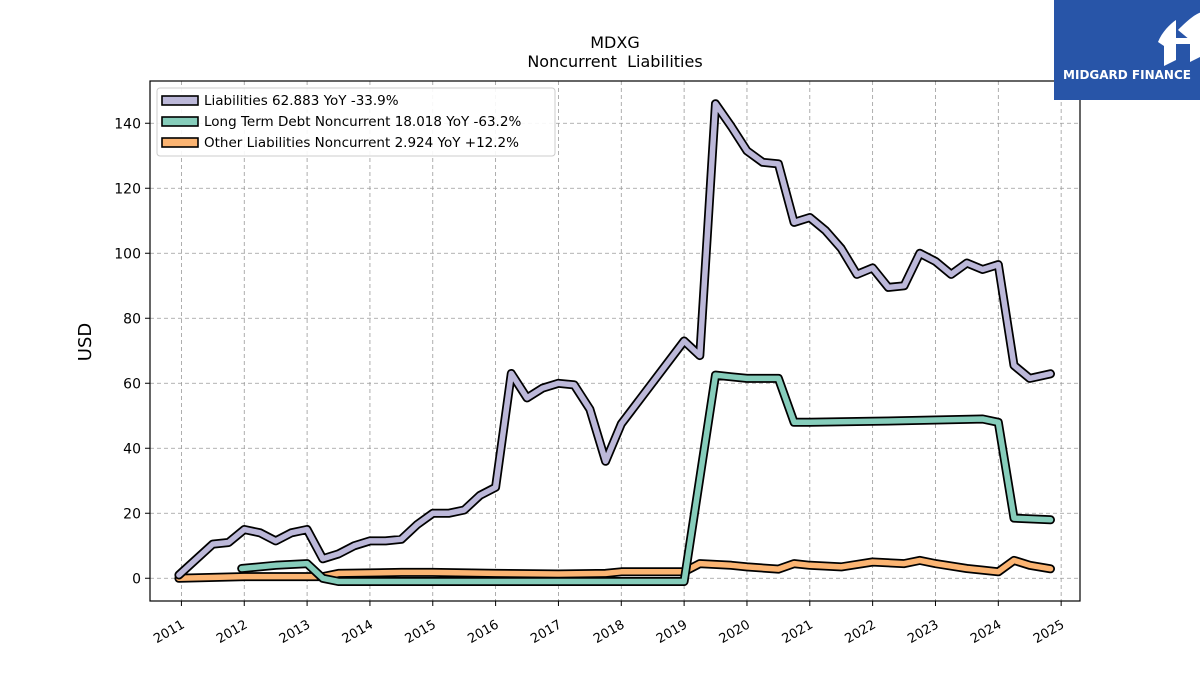  I want to click on chart-title: MDXG, so click(614, 42).